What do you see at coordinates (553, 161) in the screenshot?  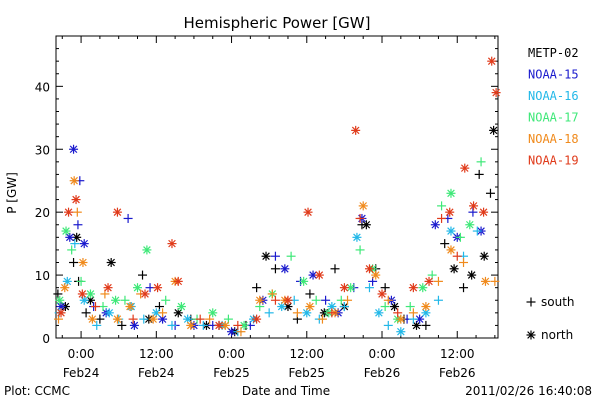 I see `legend-entry-noaa-19: NOAA-19` at bounding box center [553, 161].